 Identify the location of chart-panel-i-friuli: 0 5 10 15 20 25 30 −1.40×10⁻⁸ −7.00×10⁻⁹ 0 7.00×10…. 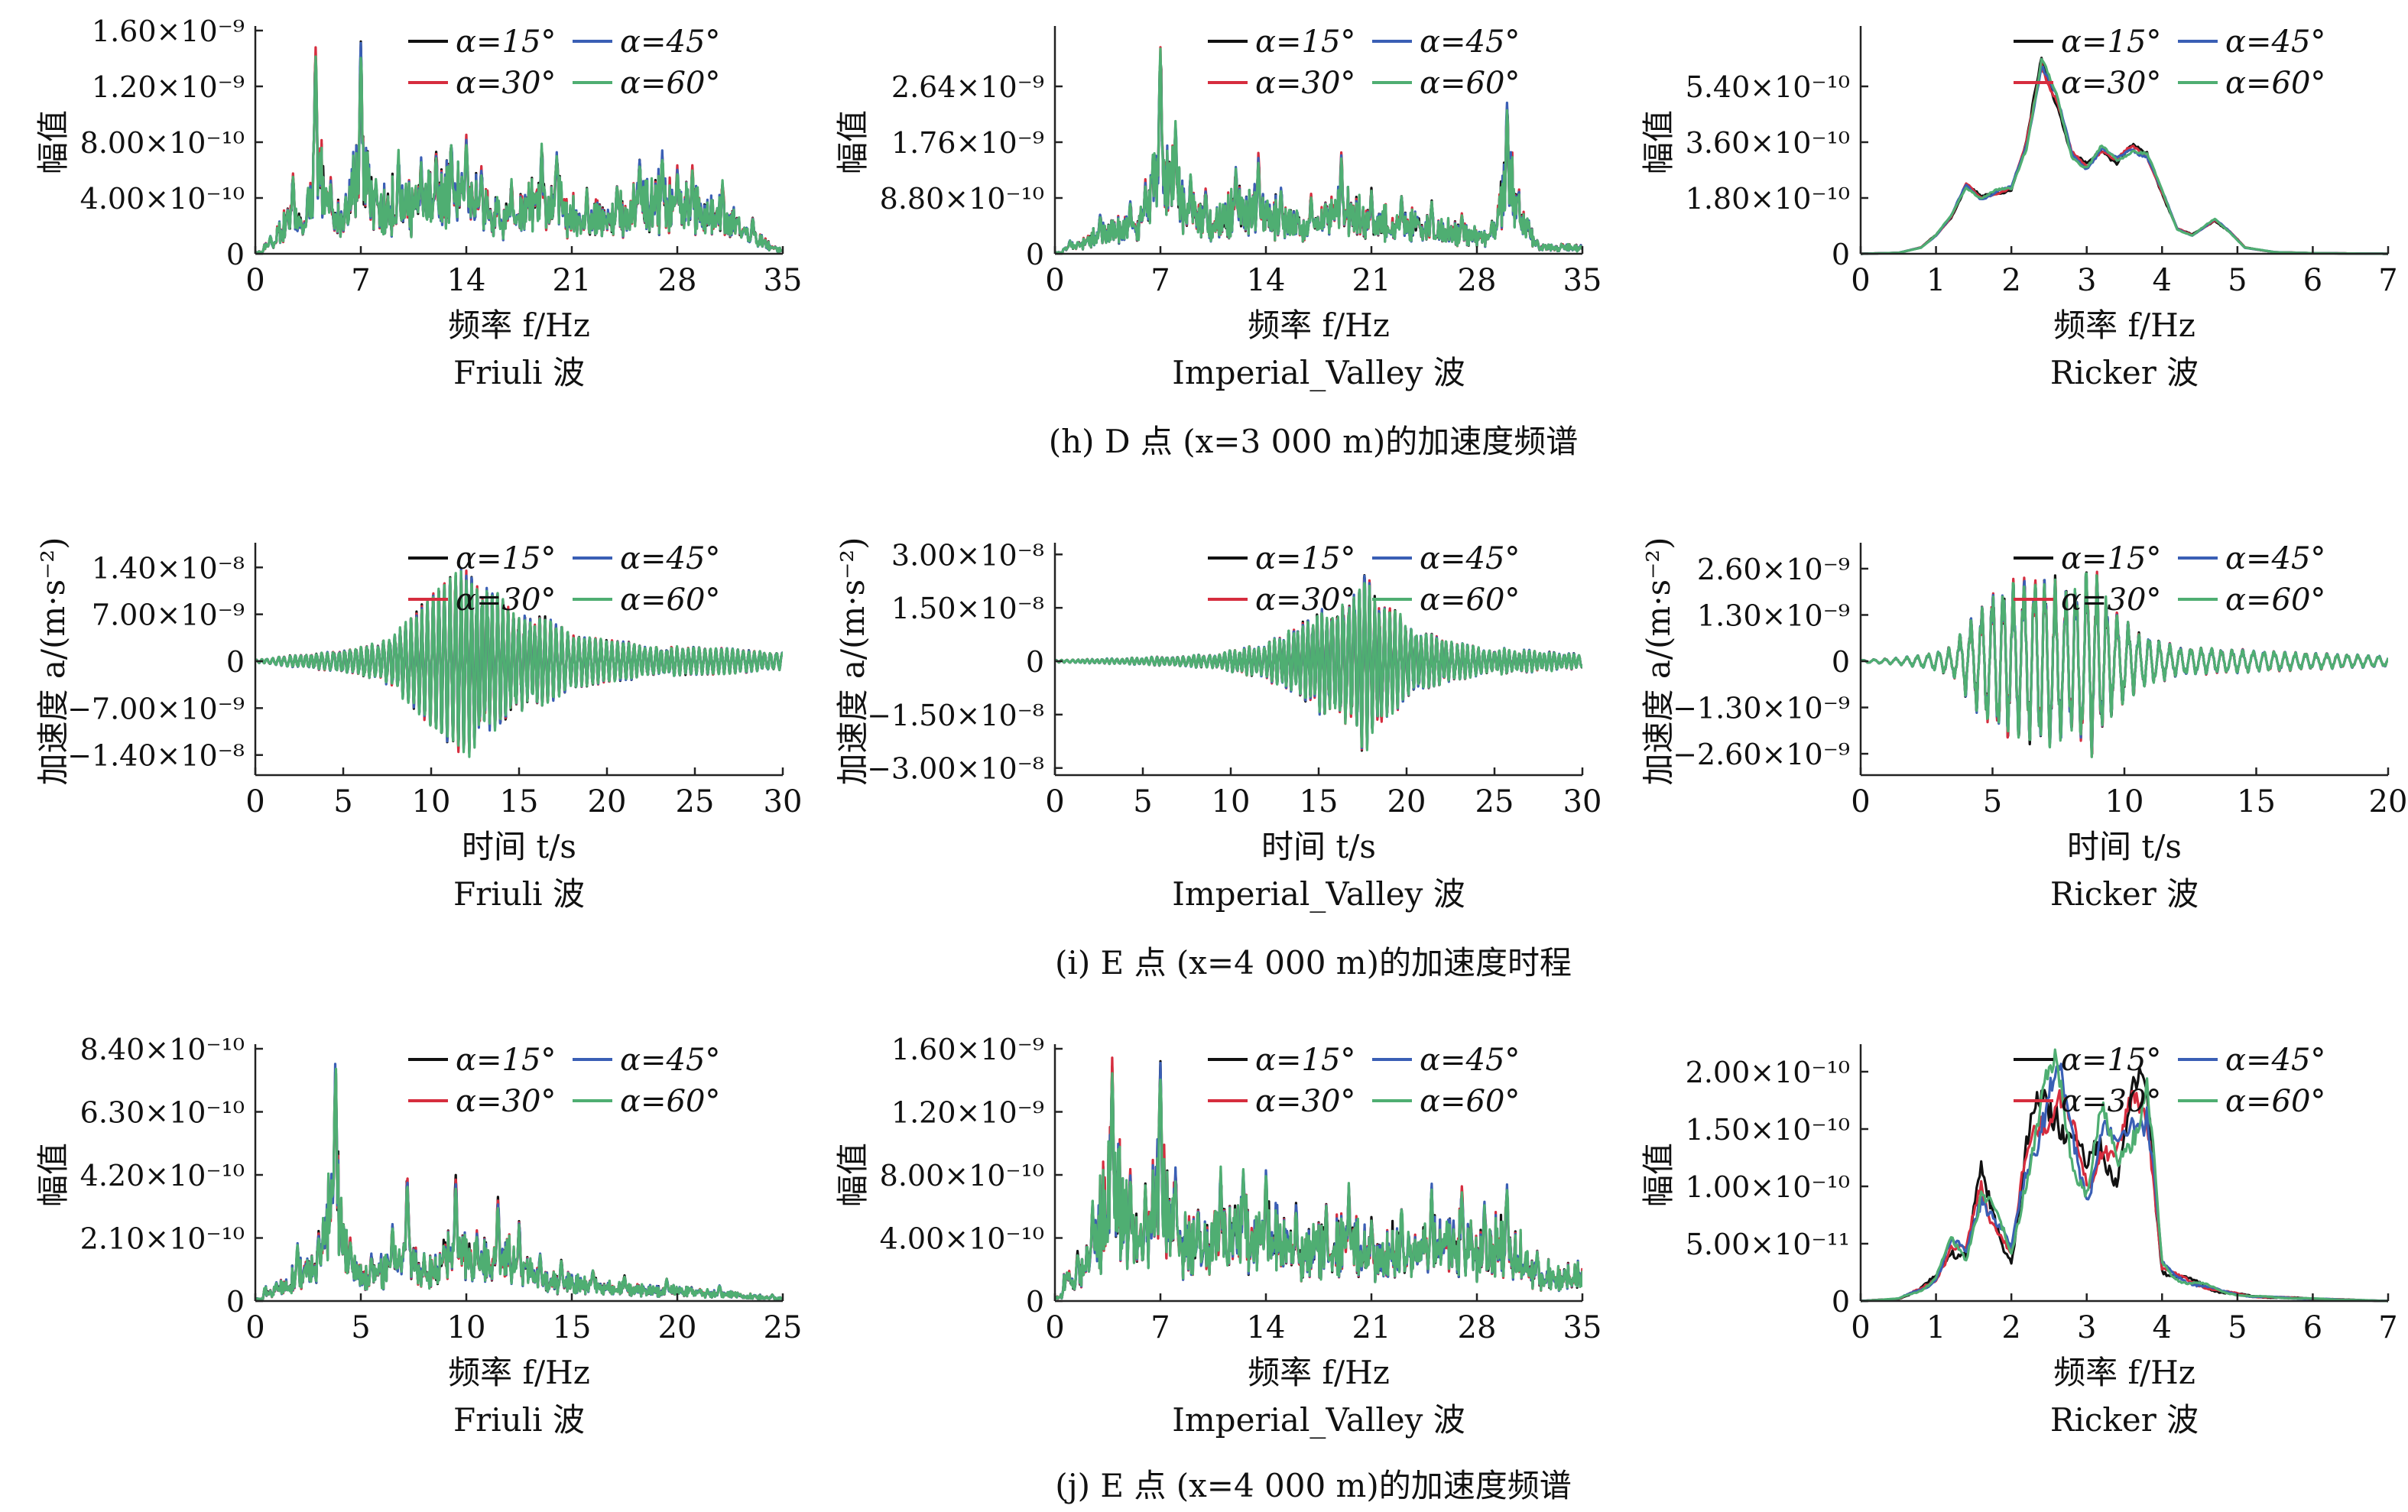
(418, 725).